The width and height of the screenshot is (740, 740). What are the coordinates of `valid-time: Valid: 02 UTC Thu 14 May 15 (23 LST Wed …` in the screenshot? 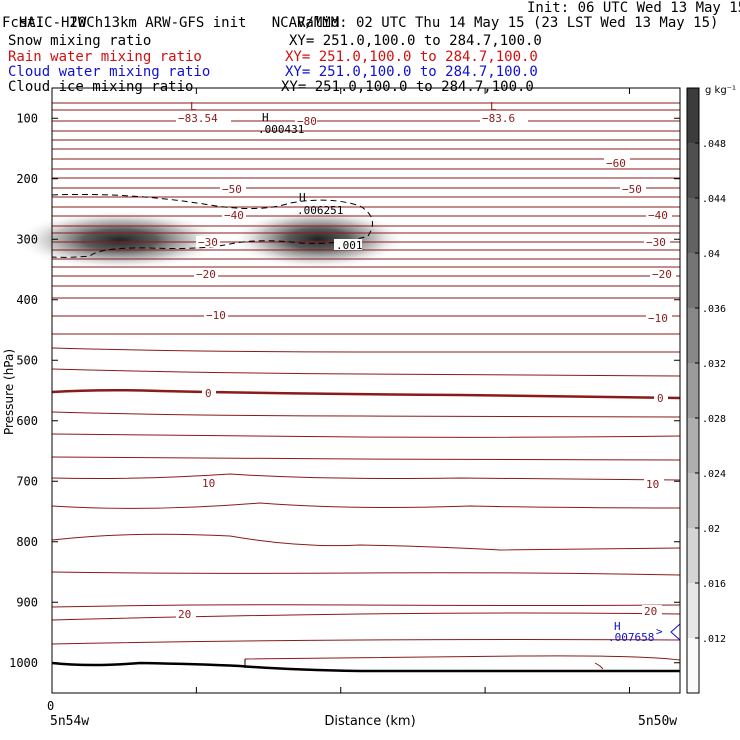 It's located at (508, 23).